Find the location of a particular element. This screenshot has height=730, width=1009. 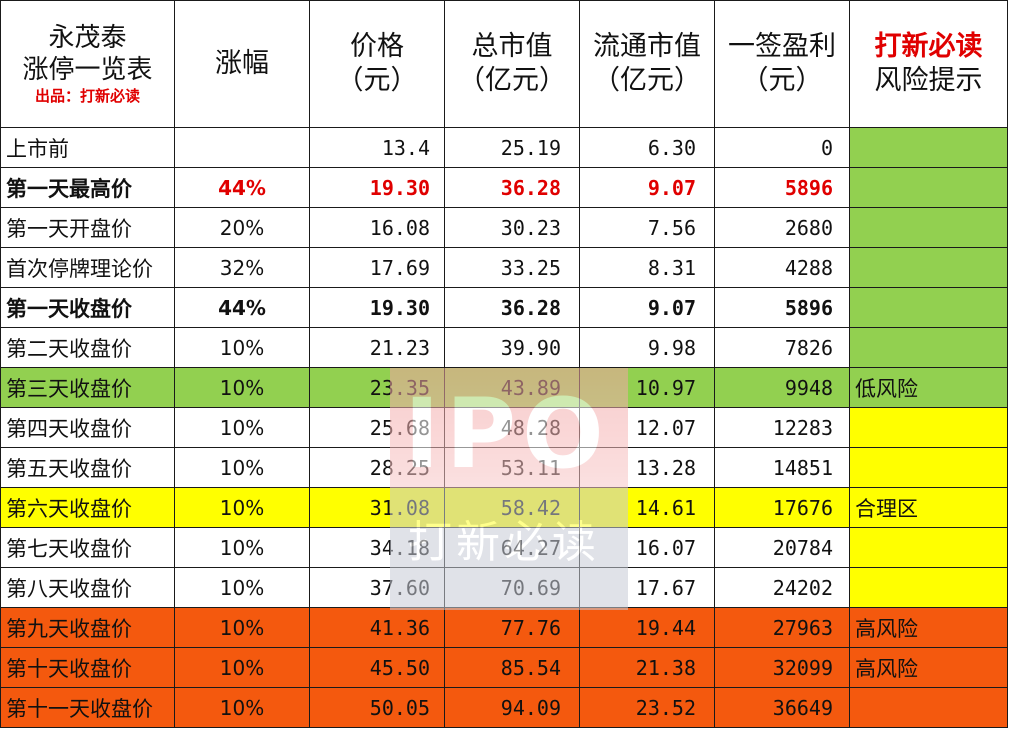

row-label: 第七天收盘价 is located at coordinates (87, 547).